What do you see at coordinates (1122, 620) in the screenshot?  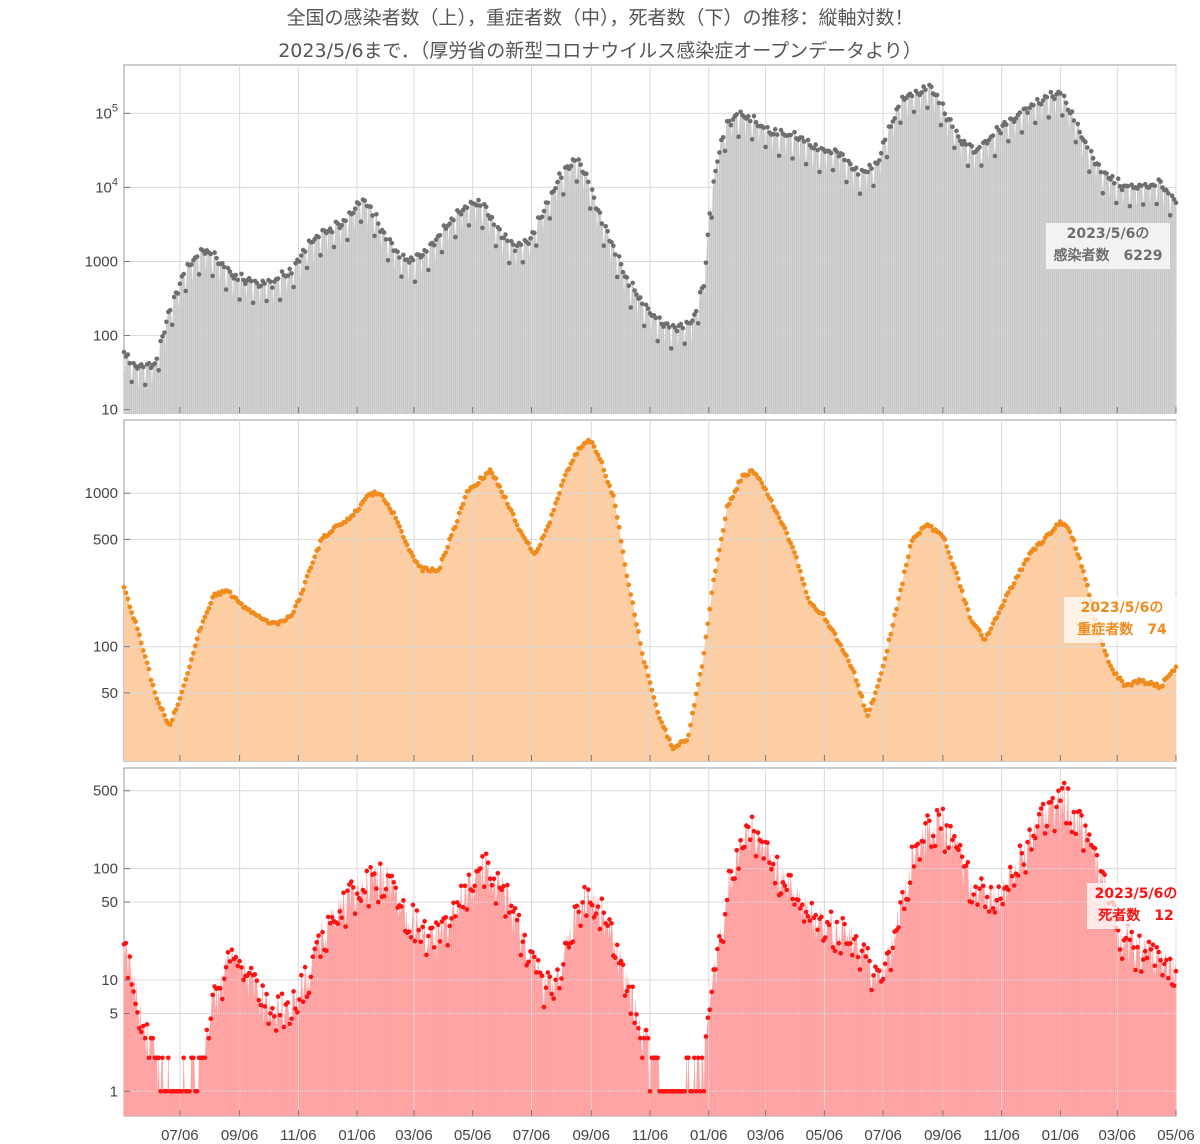 I see `annotation-box` at bounding box center [1122, 620].